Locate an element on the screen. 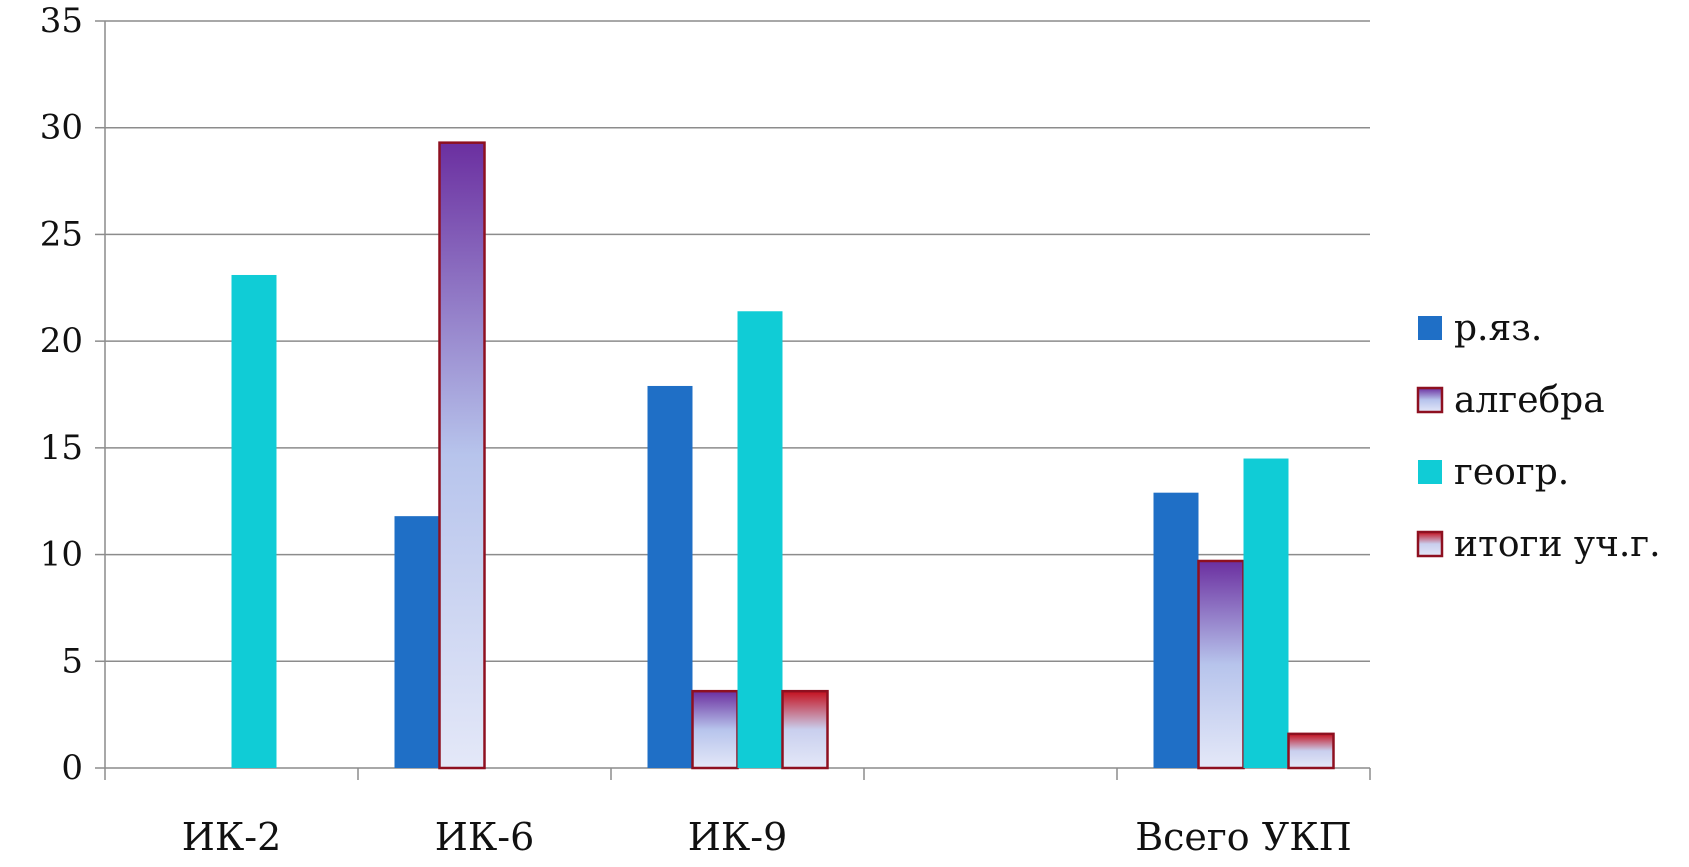 The width and height of the screenshot is (1689, 867). y-tick-label: 25 is located at coordinates (61, 234).